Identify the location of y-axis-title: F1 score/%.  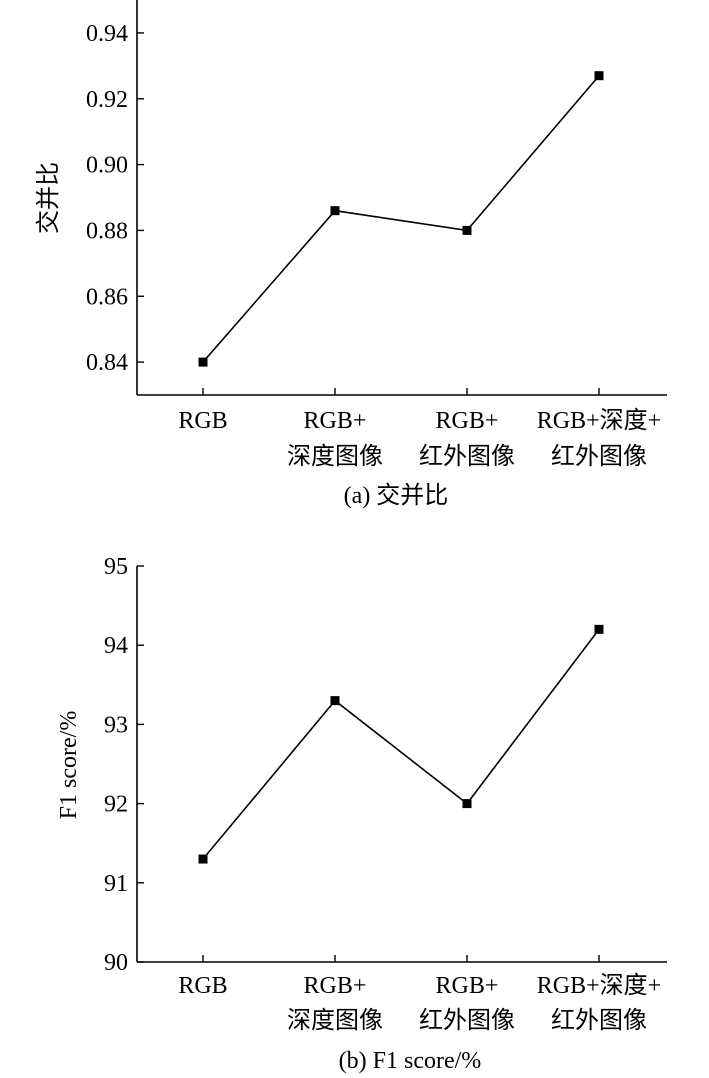
(69, 765).